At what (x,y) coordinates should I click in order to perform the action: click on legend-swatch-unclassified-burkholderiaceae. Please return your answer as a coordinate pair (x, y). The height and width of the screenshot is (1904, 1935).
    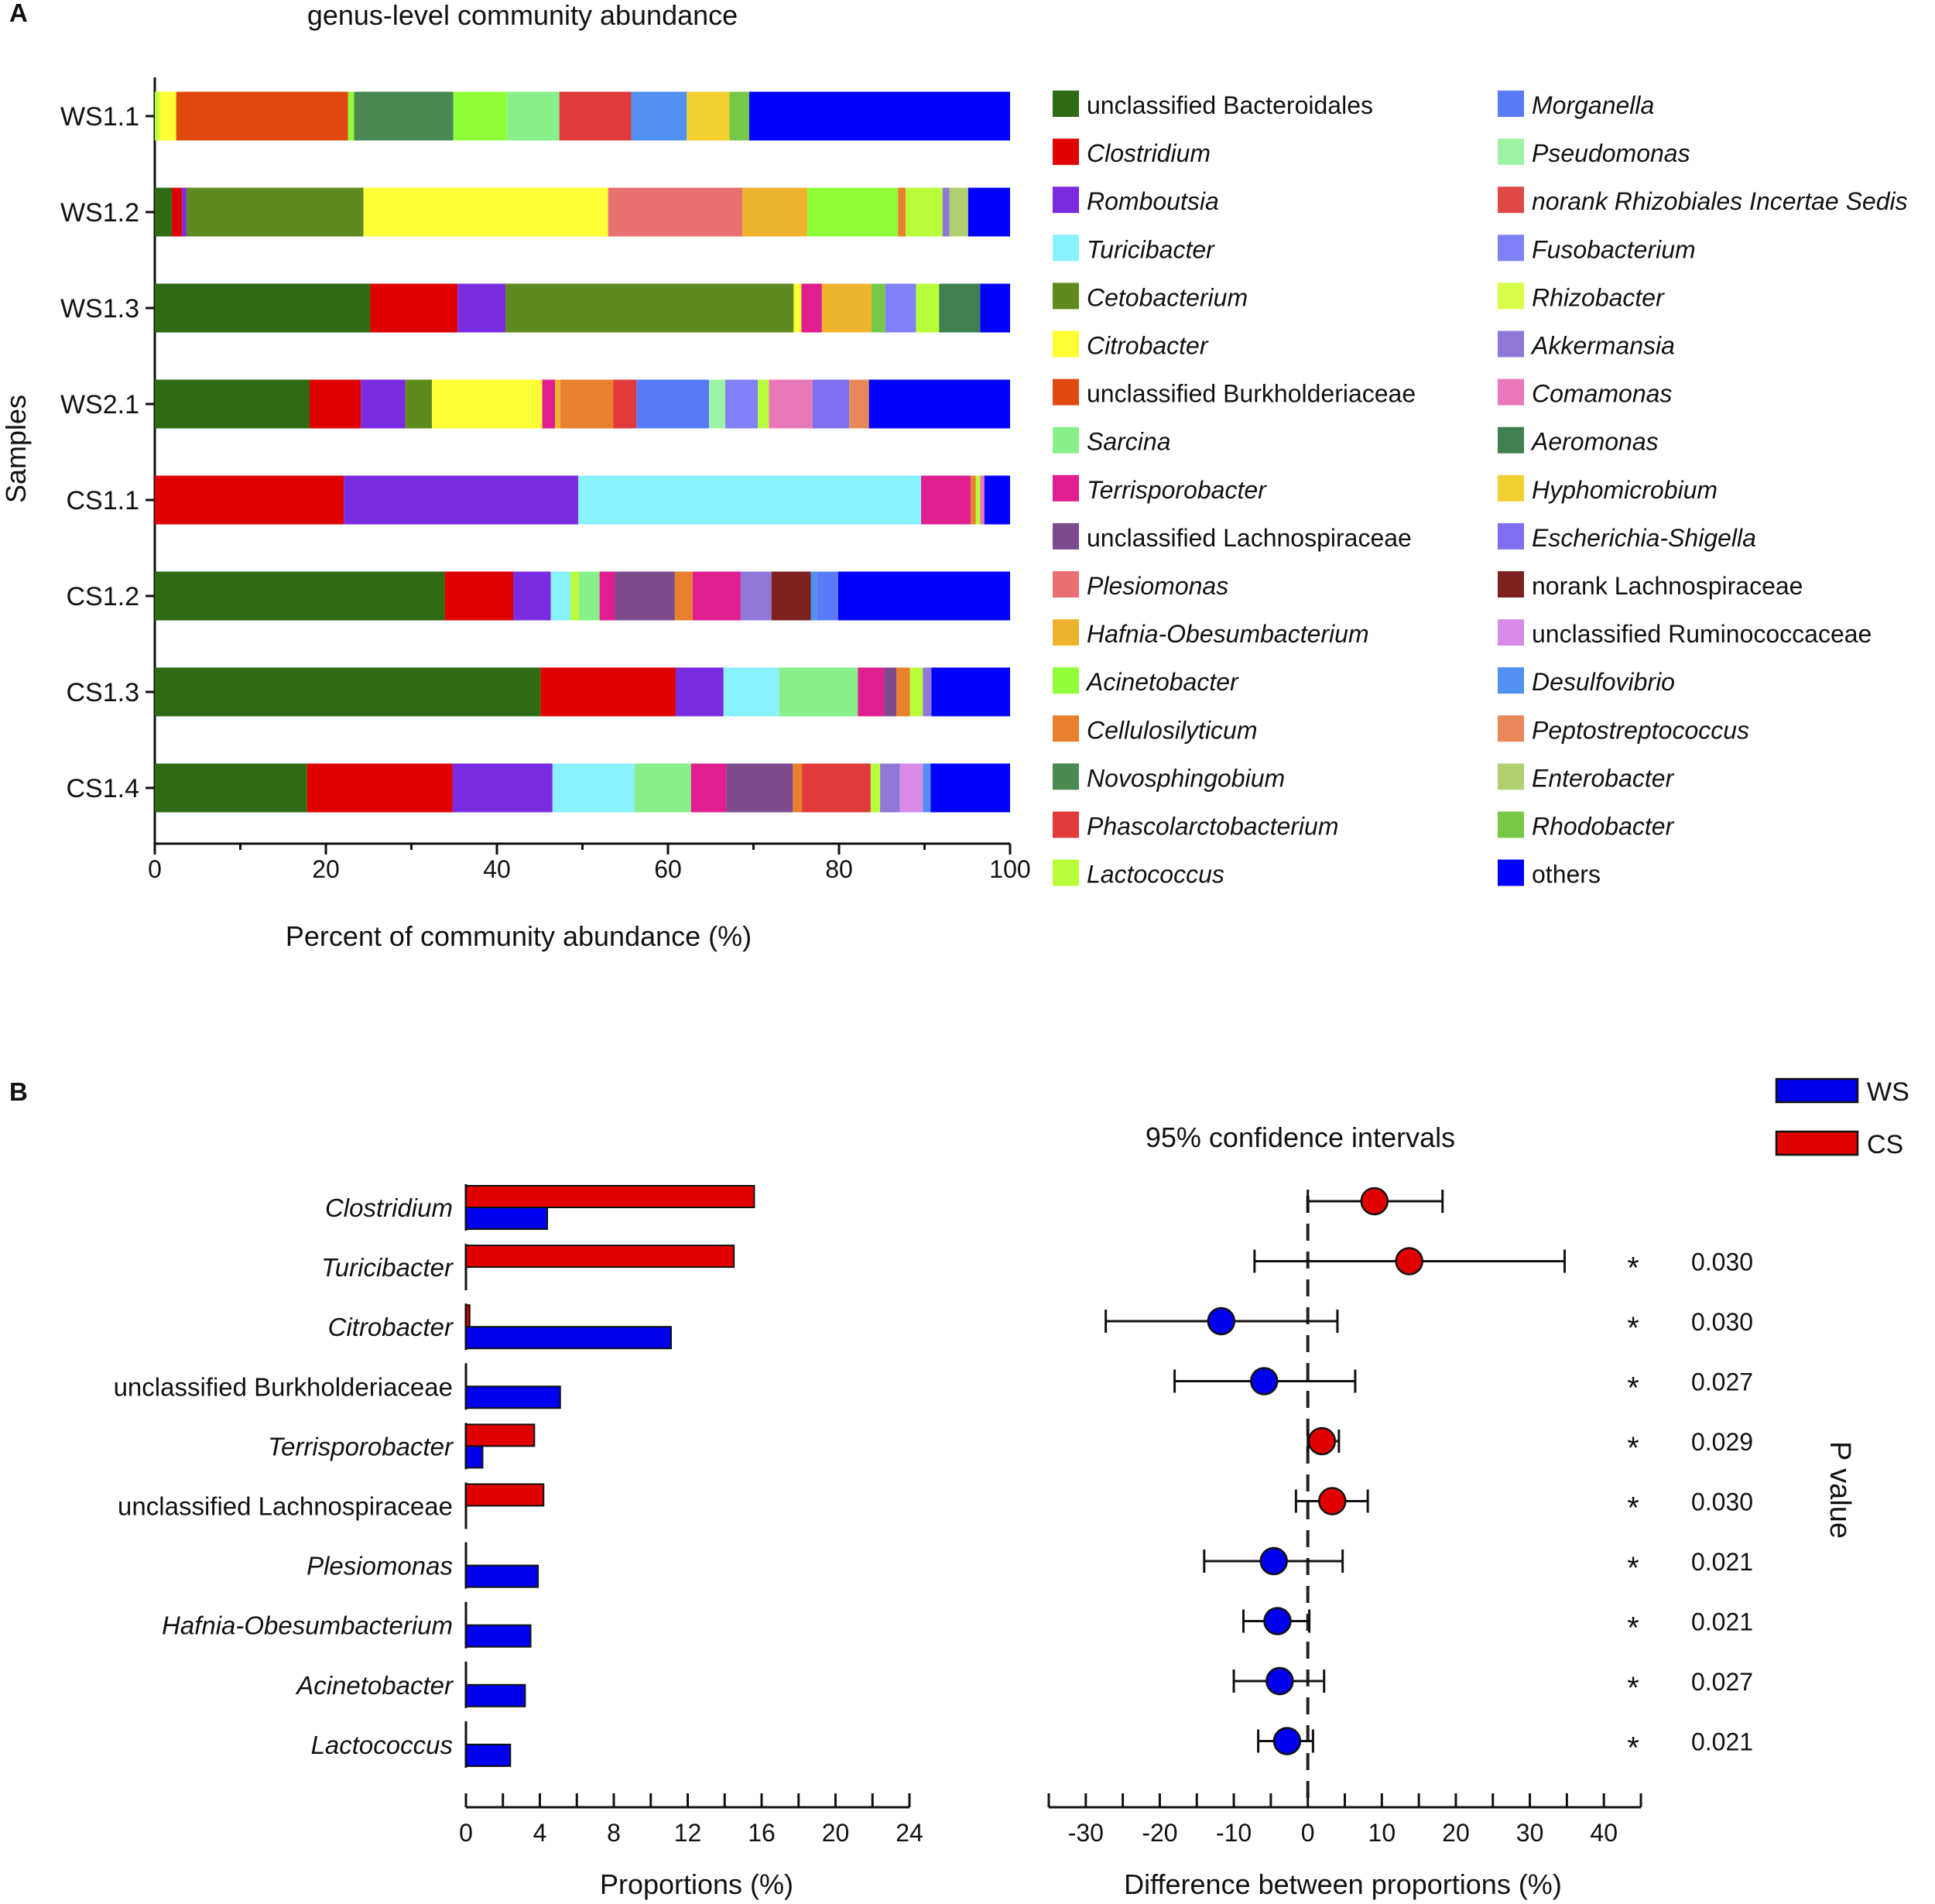
    Looking at the image, I should click on (1066, 392).